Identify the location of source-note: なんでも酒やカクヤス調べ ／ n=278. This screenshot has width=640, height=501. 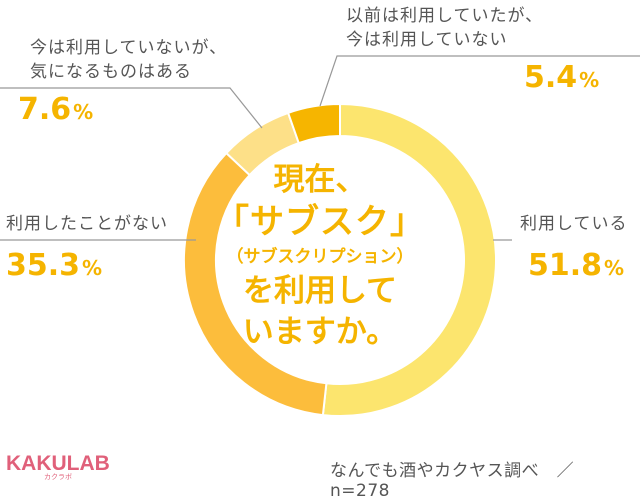
(452, 481).